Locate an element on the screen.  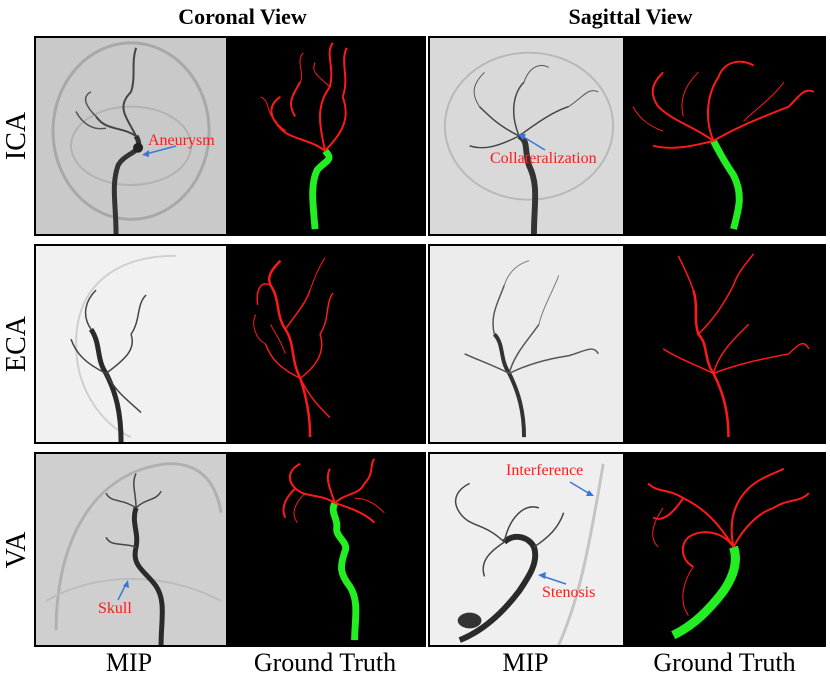
skull-arrow-icon is located at coordinates (123, 590).